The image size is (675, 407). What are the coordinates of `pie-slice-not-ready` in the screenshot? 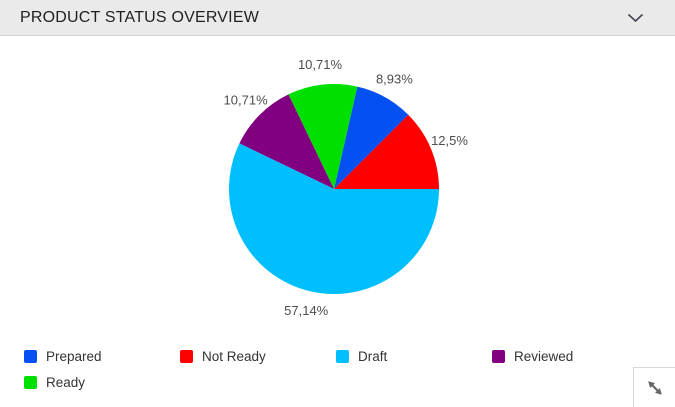 It's located at (386, 151).